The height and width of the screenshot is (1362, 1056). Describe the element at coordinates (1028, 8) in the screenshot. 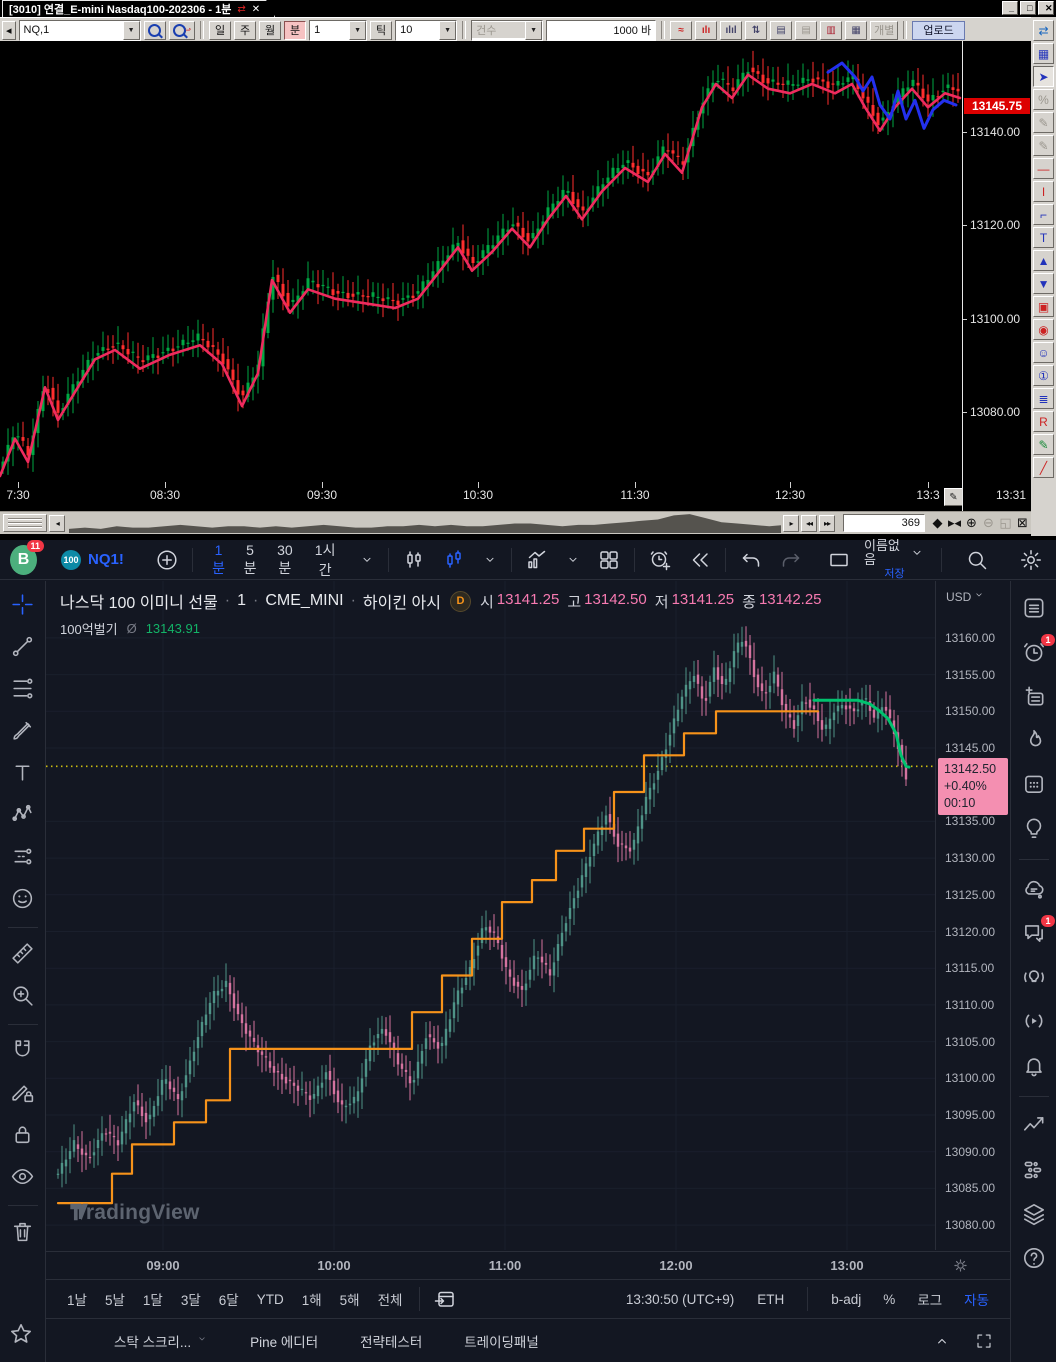

I see `maximize-button: □` at that location.